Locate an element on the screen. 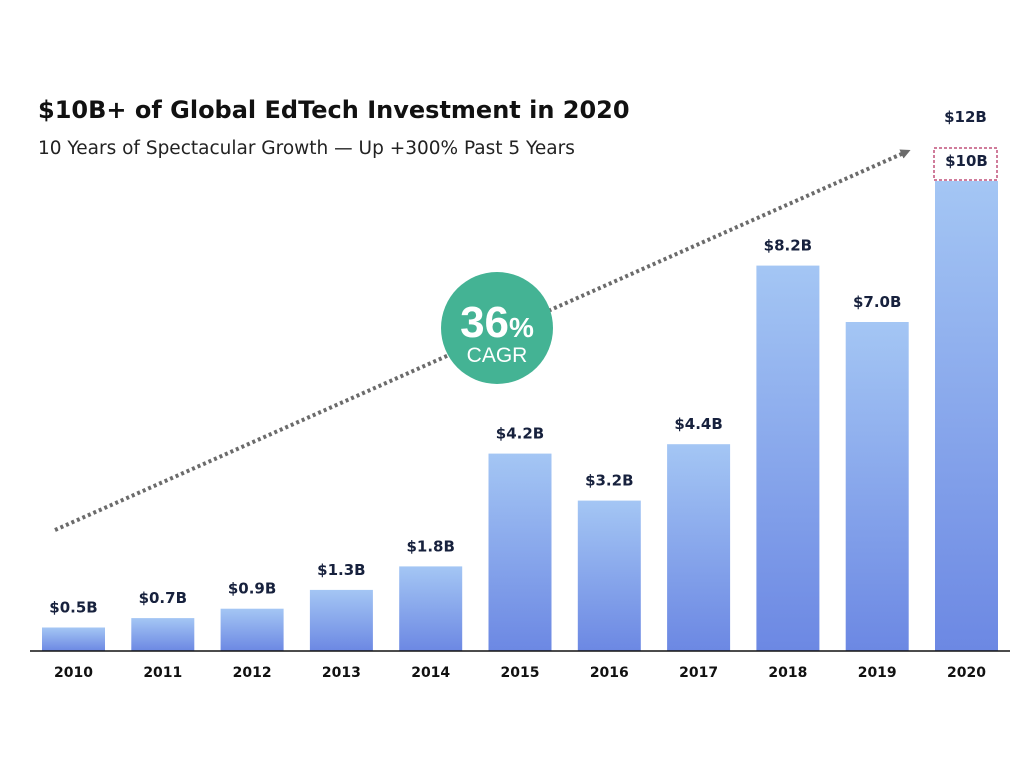 The width and height of the screenshot is (1024, 768). bar-2018 is located at coordinates (788, 458).